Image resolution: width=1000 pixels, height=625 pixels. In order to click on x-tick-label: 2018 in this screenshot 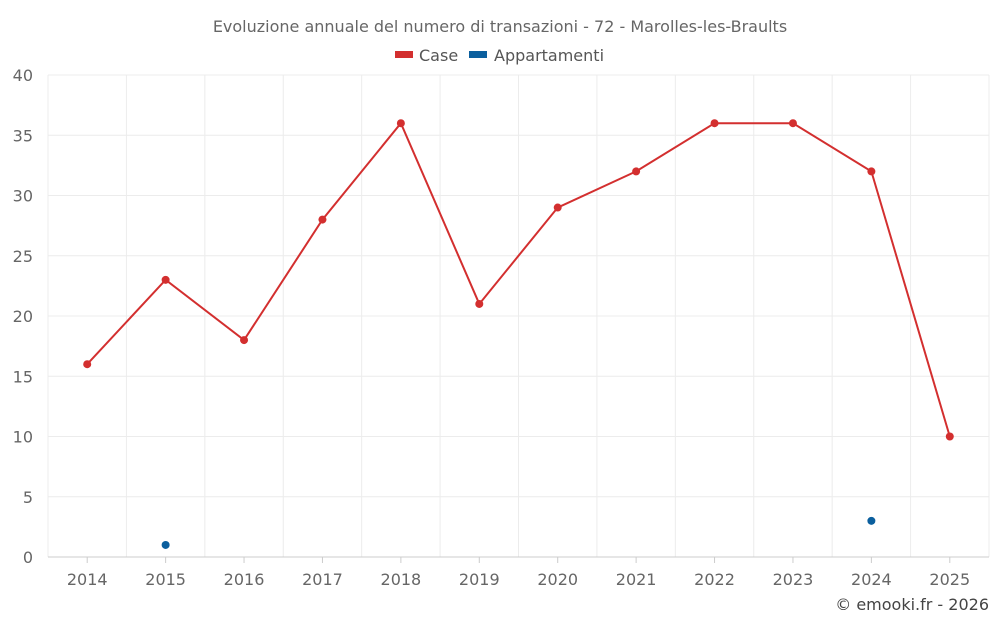, I will do `click(401, 579)`.